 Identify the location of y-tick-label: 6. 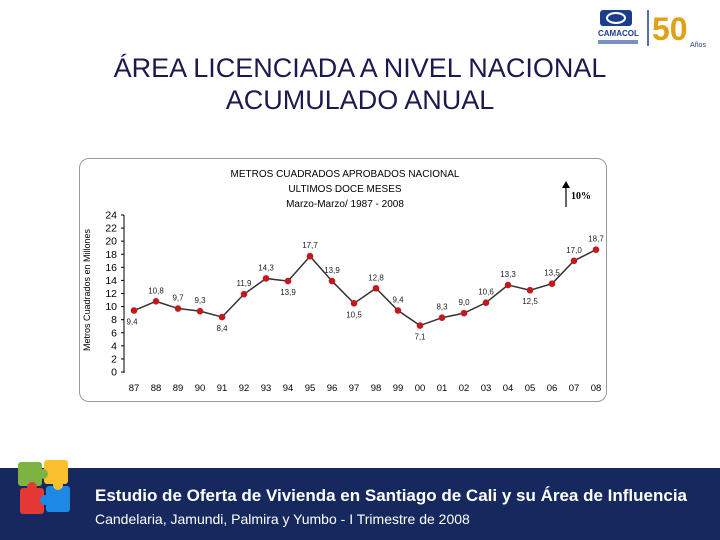
(114, 333).